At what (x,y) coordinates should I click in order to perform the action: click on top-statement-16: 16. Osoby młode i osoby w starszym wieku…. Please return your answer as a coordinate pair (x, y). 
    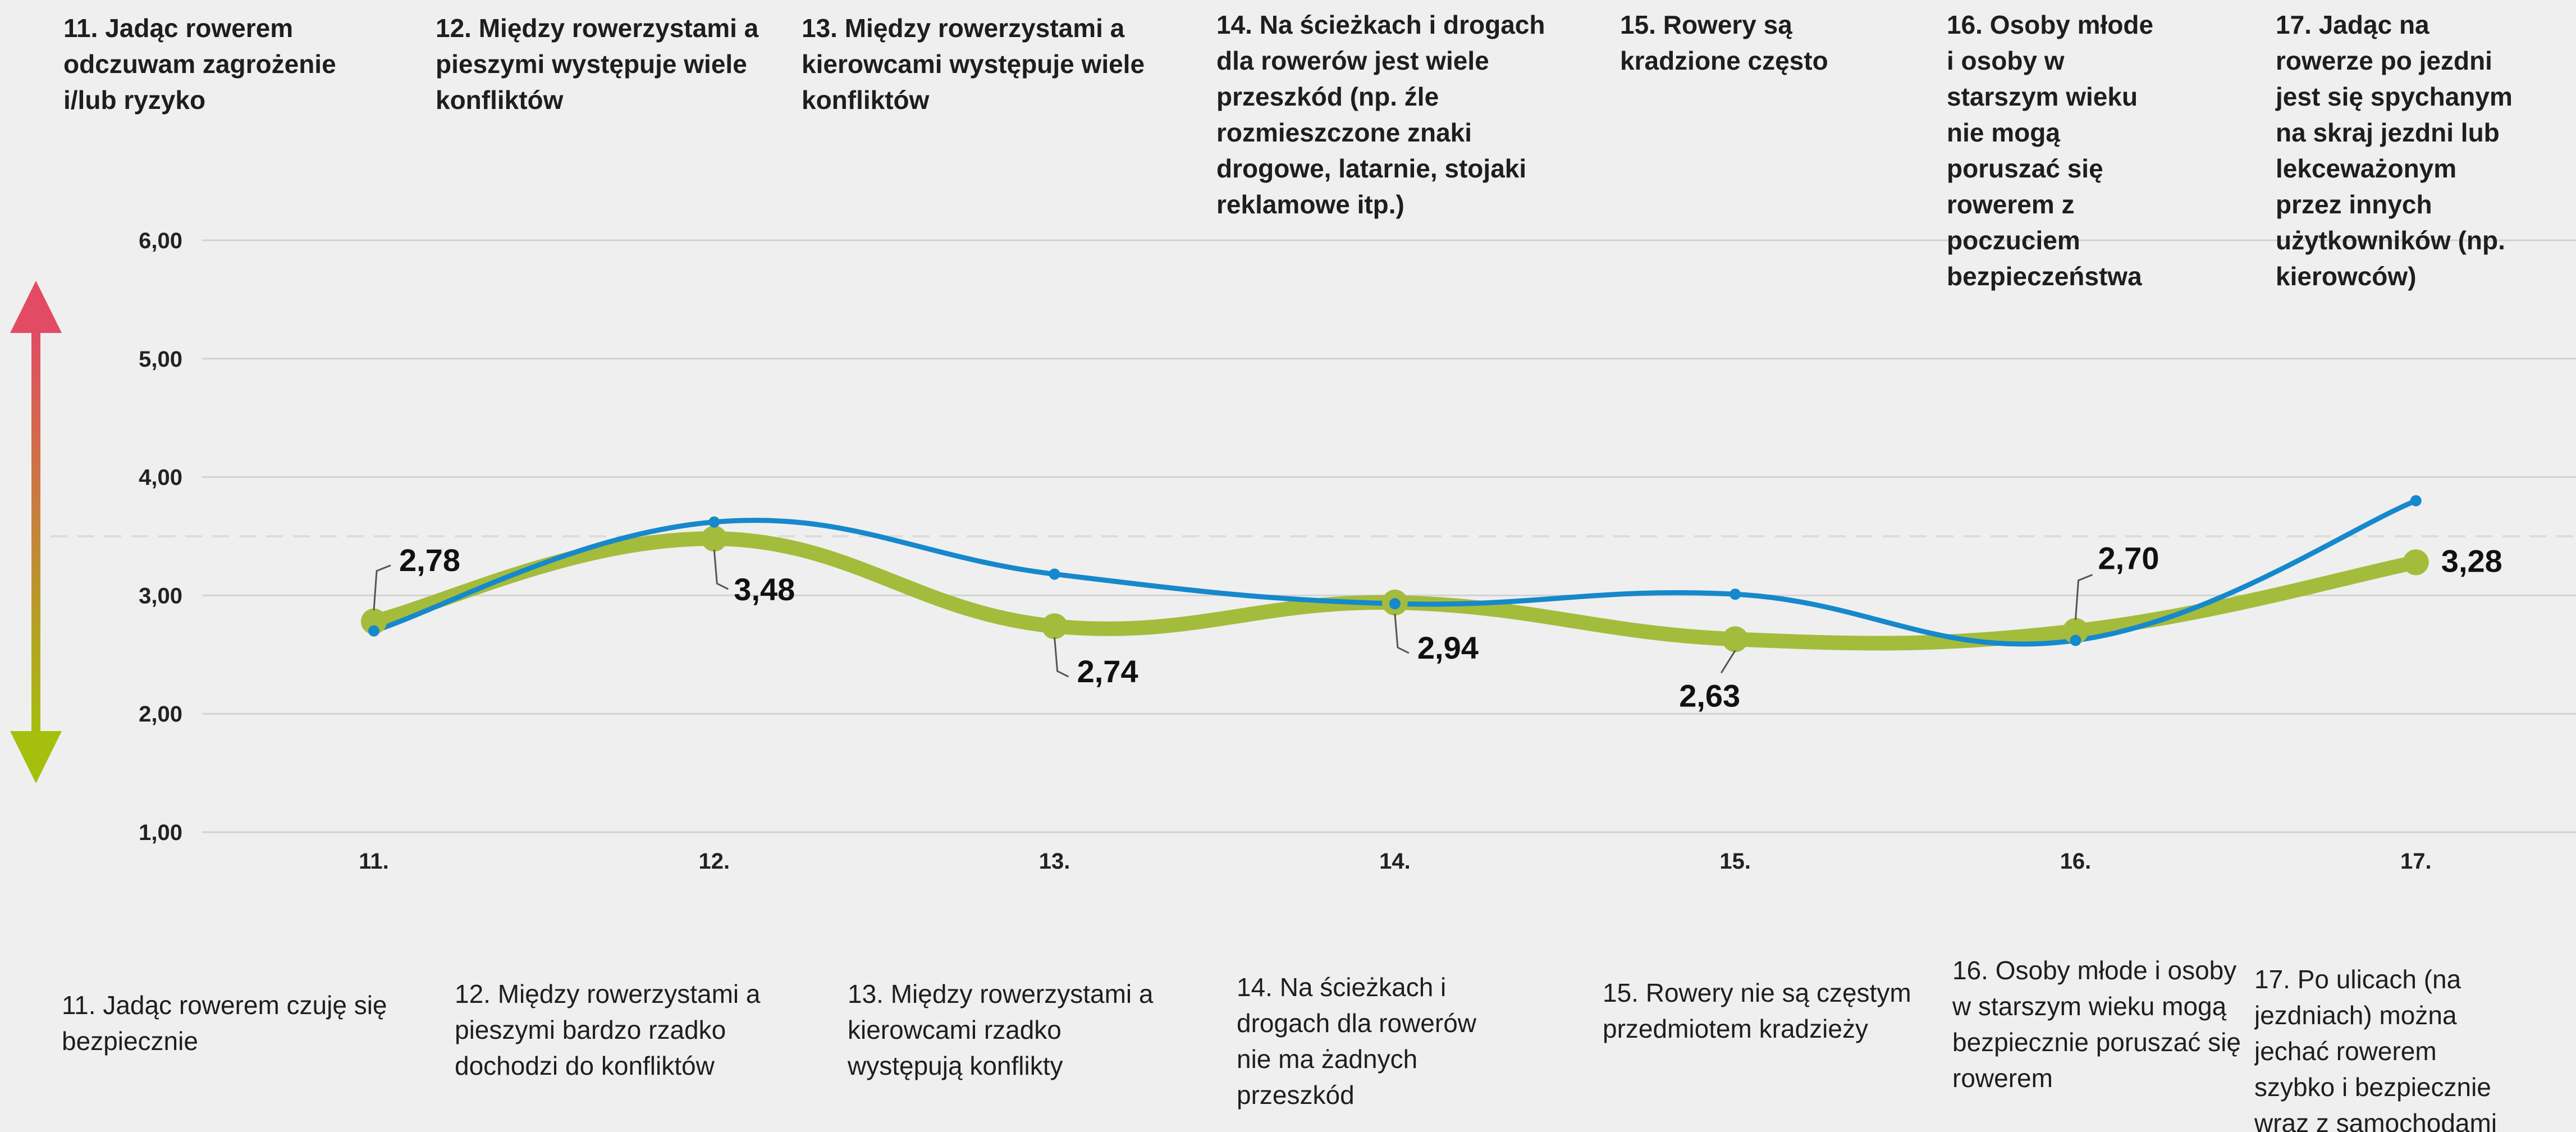
    Looking at the image, I should click on (2050, 150).